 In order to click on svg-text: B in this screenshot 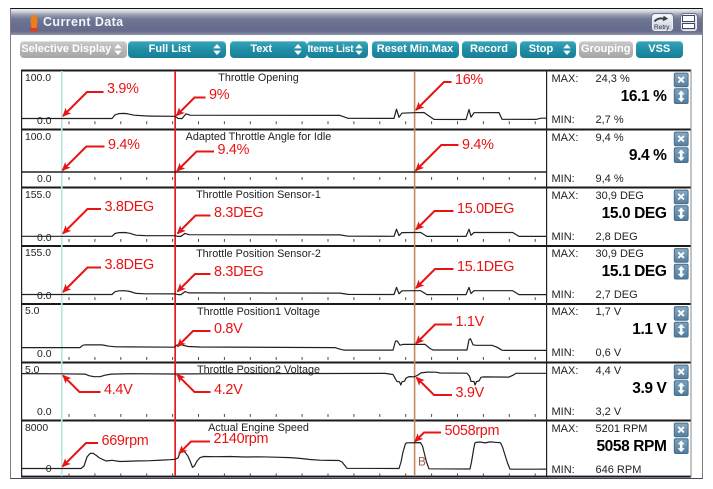, I will do `click(422, 462)`.